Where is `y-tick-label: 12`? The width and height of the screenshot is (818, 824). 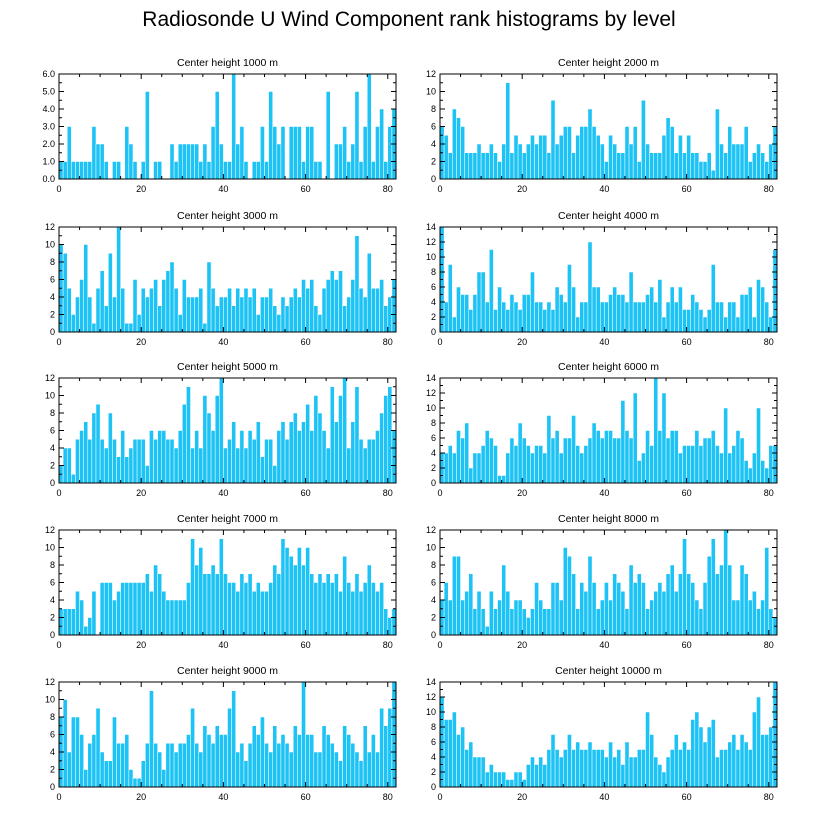 y-tick-label: 12 is located at coordinates (431, 530).